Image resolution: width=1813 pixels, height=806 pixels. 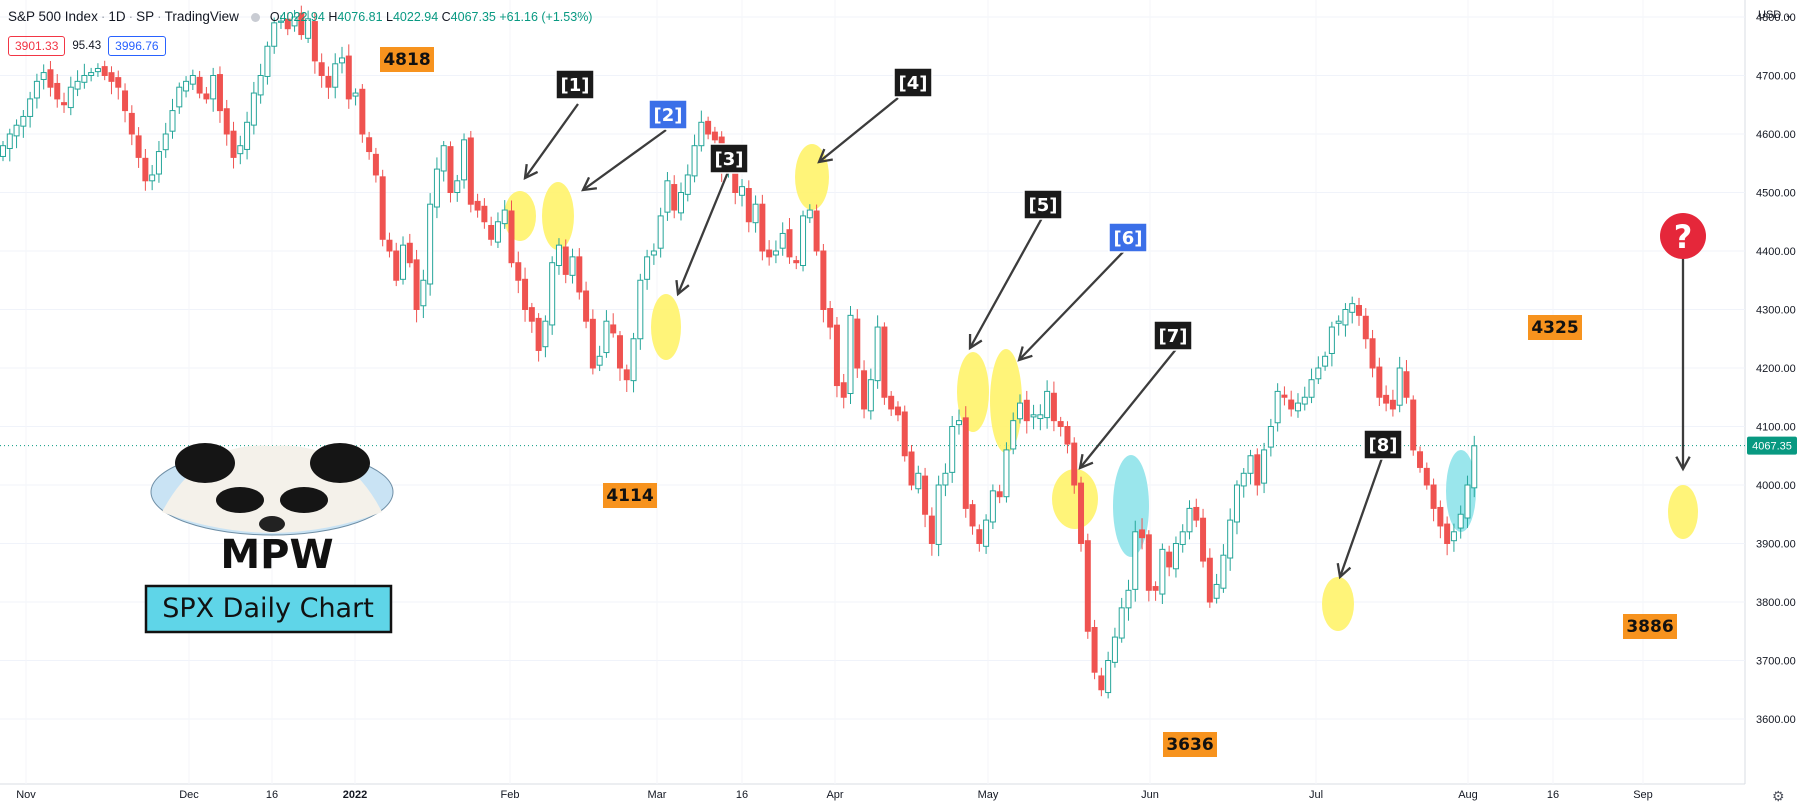 I want to click on time-tick-label: 2022, so click(x=355, y=795).